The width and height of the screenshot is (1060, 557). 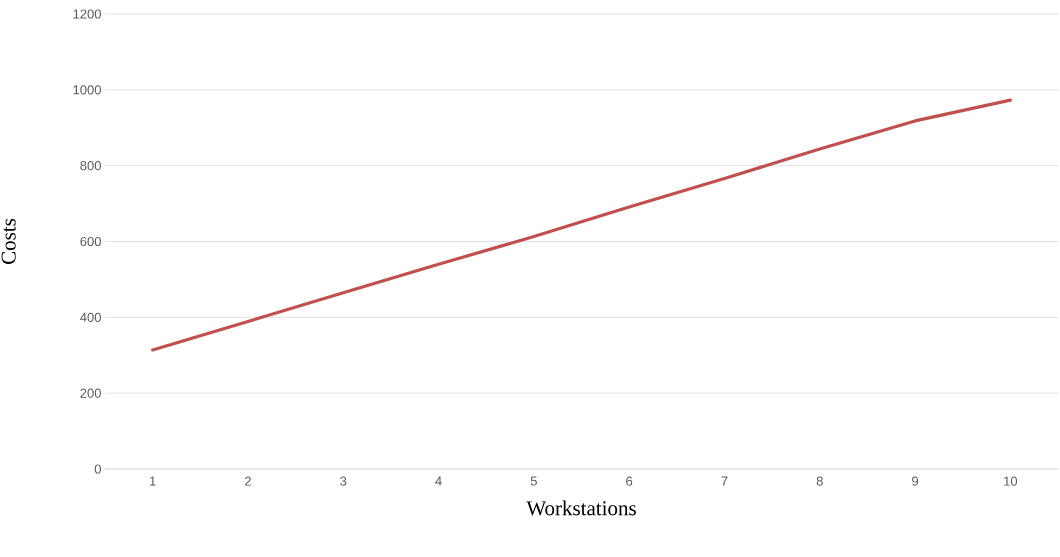 I want to click on x-tick-label: 7, so click(x=724, y=481).